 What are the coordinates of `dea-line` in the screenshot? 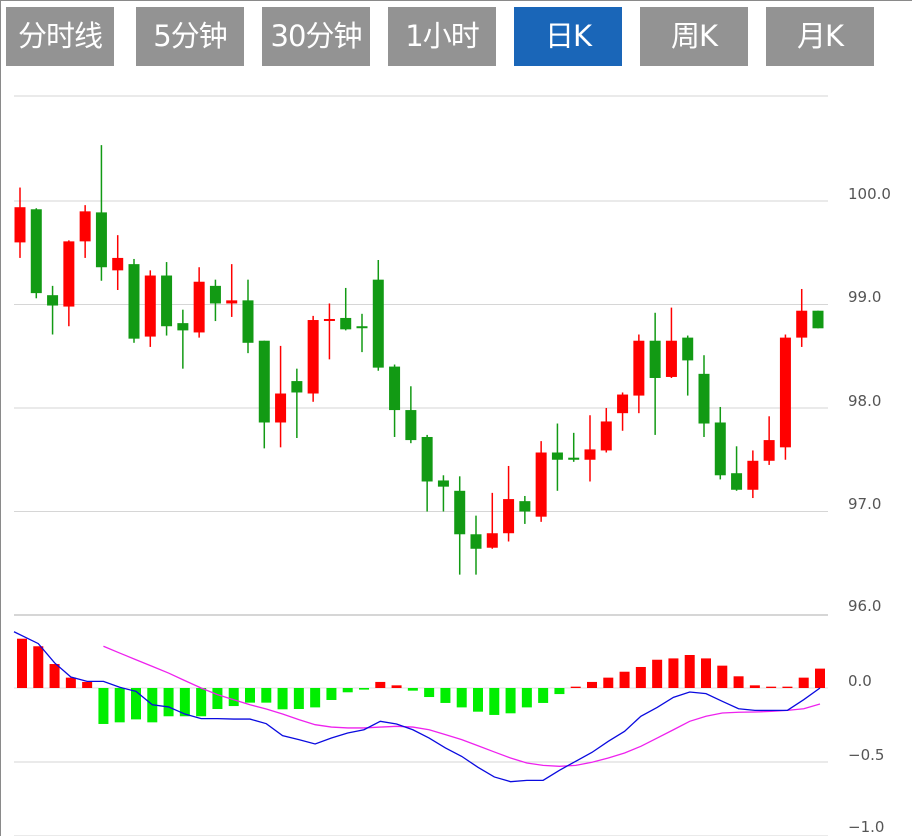 It's located at (462, 706).